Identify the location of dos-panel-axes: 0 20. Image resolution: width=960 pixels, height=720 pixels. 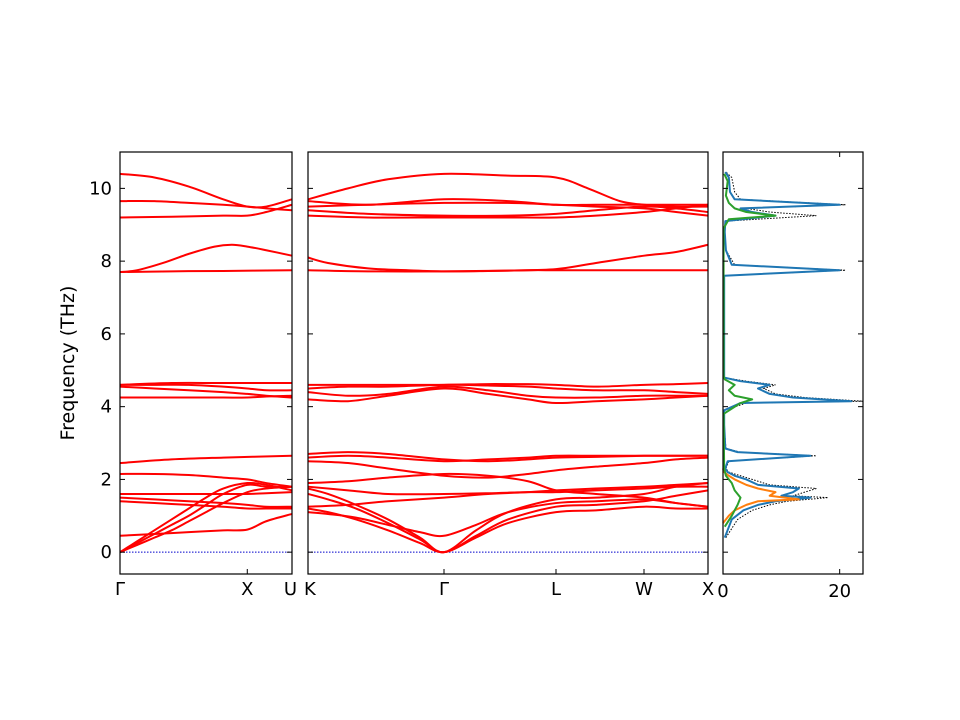
(790, 377).